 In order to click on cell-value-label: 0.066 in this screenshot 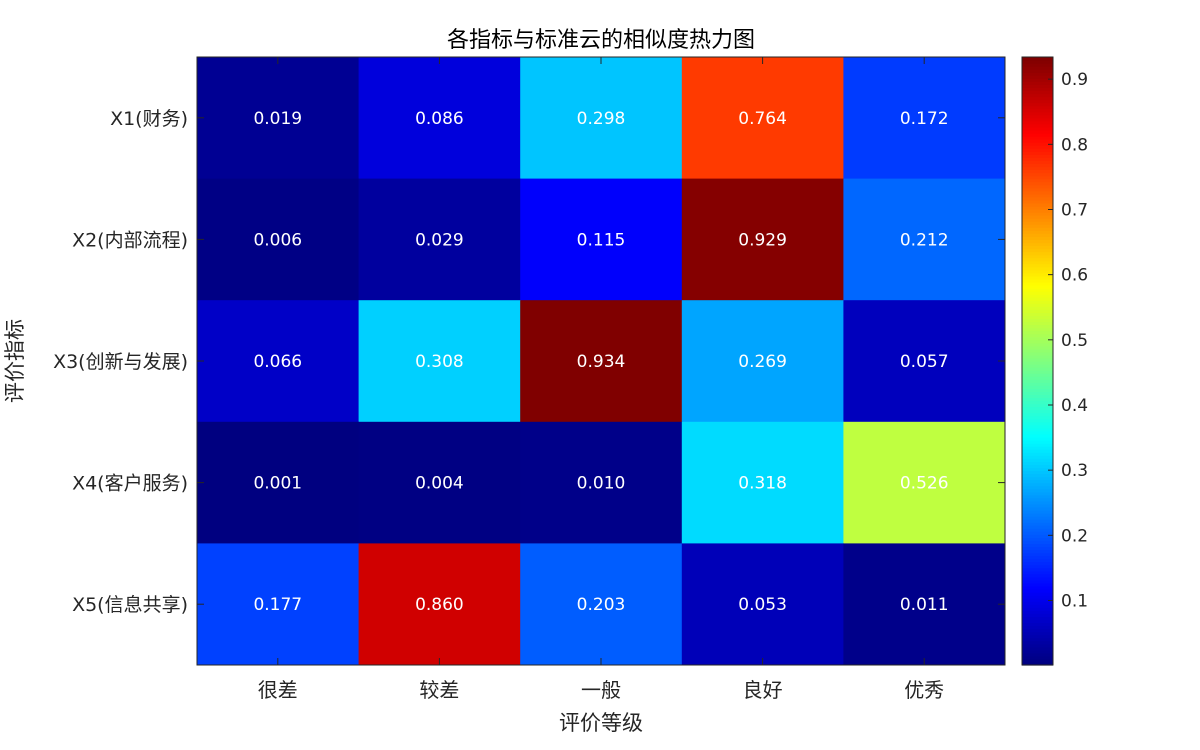, I will do `click(277, 362)`.